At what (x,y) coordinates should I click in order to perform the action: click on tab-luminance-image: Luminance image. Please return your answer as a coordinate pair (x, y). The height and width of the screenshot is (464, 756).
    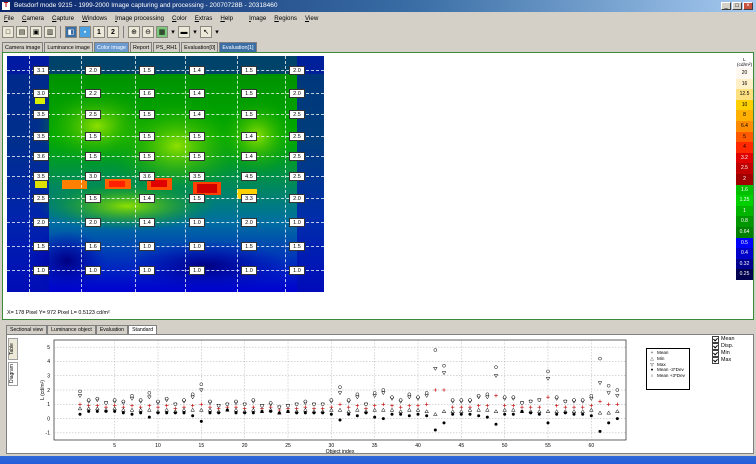
    Looking at the image, I should click on (68, 47).